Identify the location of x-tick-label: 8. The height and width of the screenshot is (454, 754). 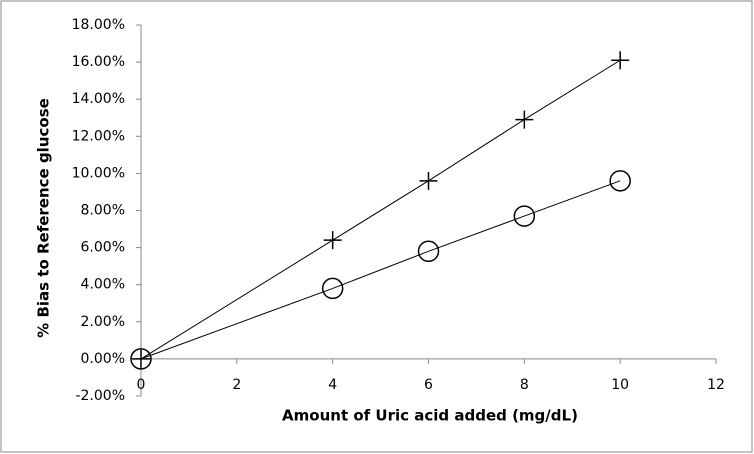
(524, 385).